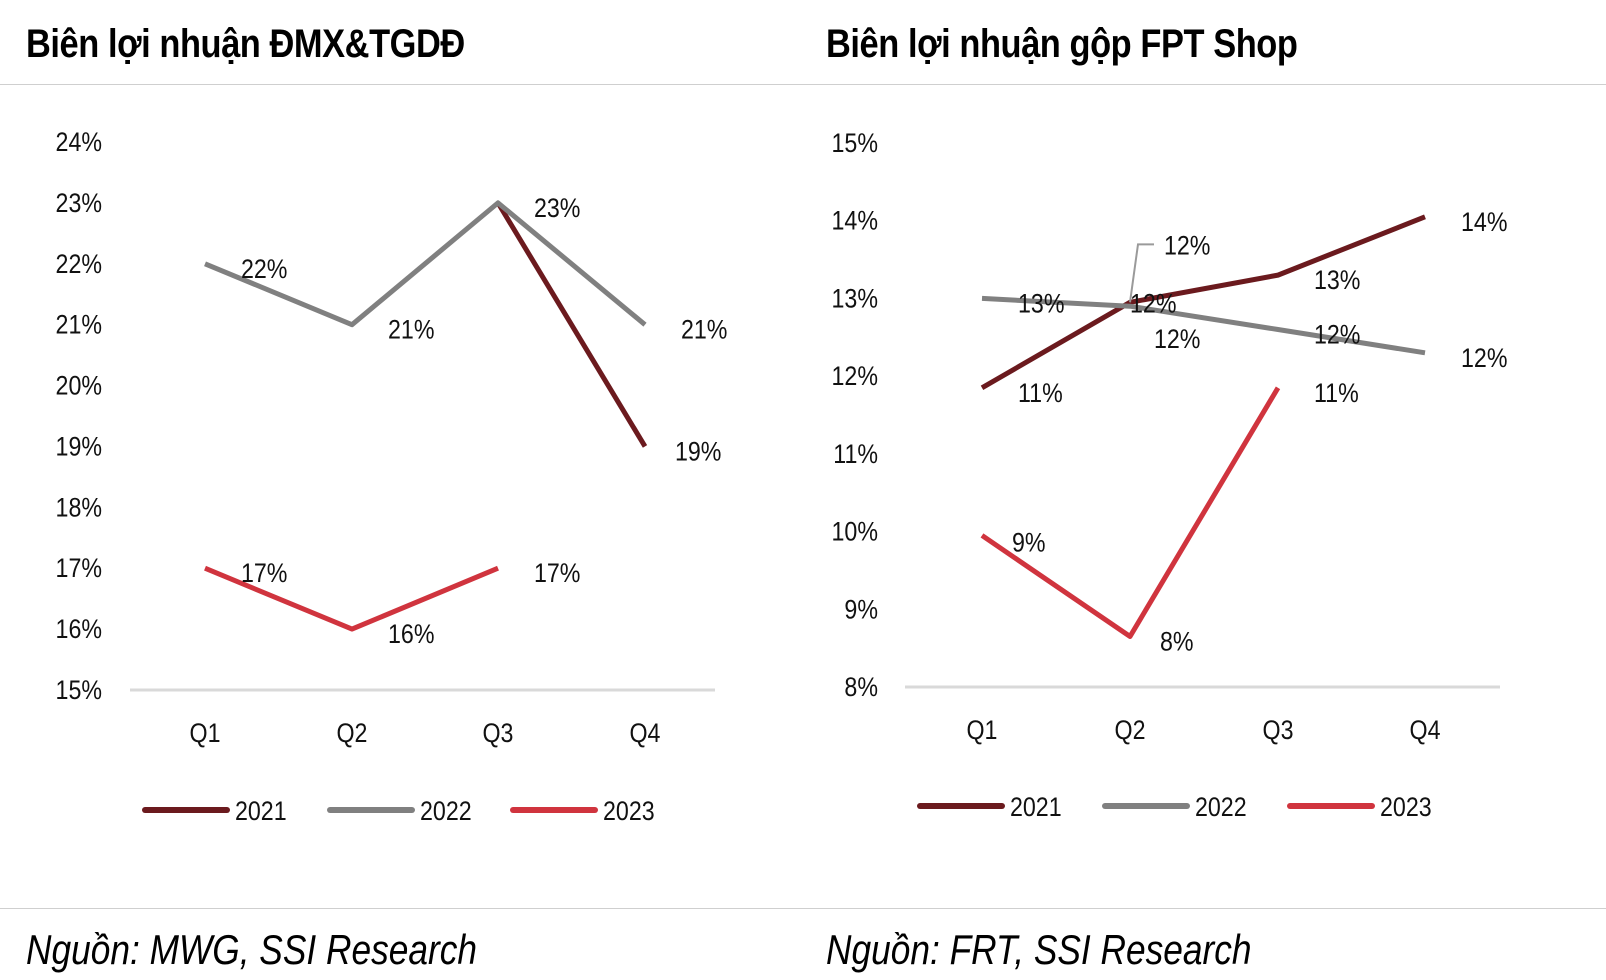 The width and height of the screenshot is (1606, 980). I want to click on left-x-tick-label: Q4, so click(645, 733).